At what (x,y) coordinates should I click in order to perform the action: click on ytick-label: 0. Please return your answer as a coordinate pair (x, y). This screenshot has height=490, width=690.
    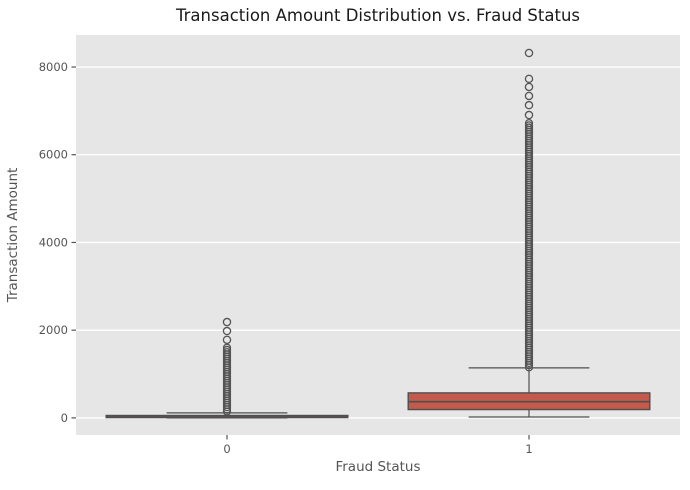
    Looking at the image, I should click on (64, 418).